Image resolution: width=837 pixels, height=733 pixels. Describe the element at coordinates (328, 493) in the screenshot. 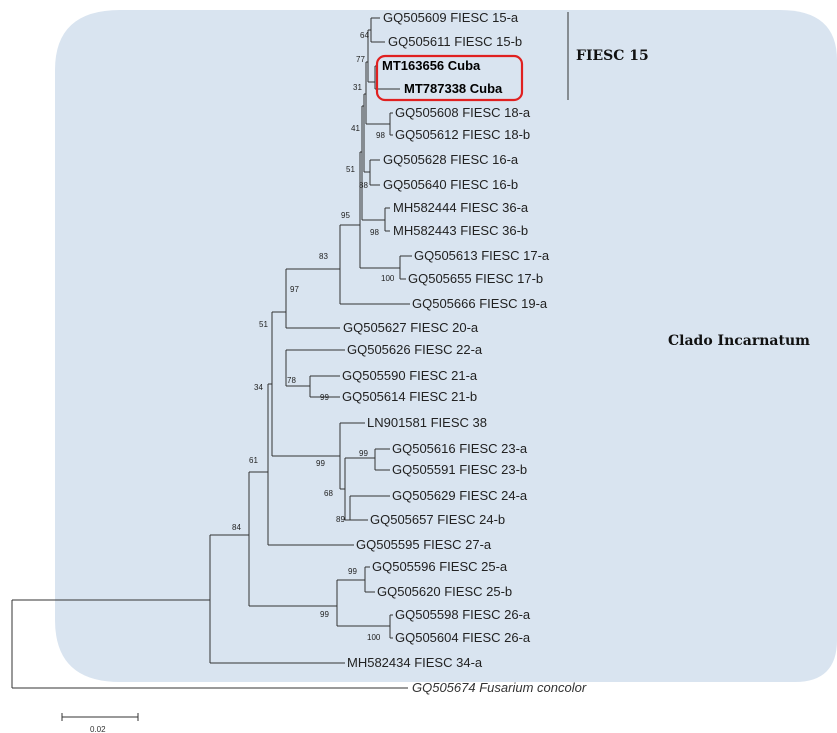

I see `bootstrap-value: 68` at that location.